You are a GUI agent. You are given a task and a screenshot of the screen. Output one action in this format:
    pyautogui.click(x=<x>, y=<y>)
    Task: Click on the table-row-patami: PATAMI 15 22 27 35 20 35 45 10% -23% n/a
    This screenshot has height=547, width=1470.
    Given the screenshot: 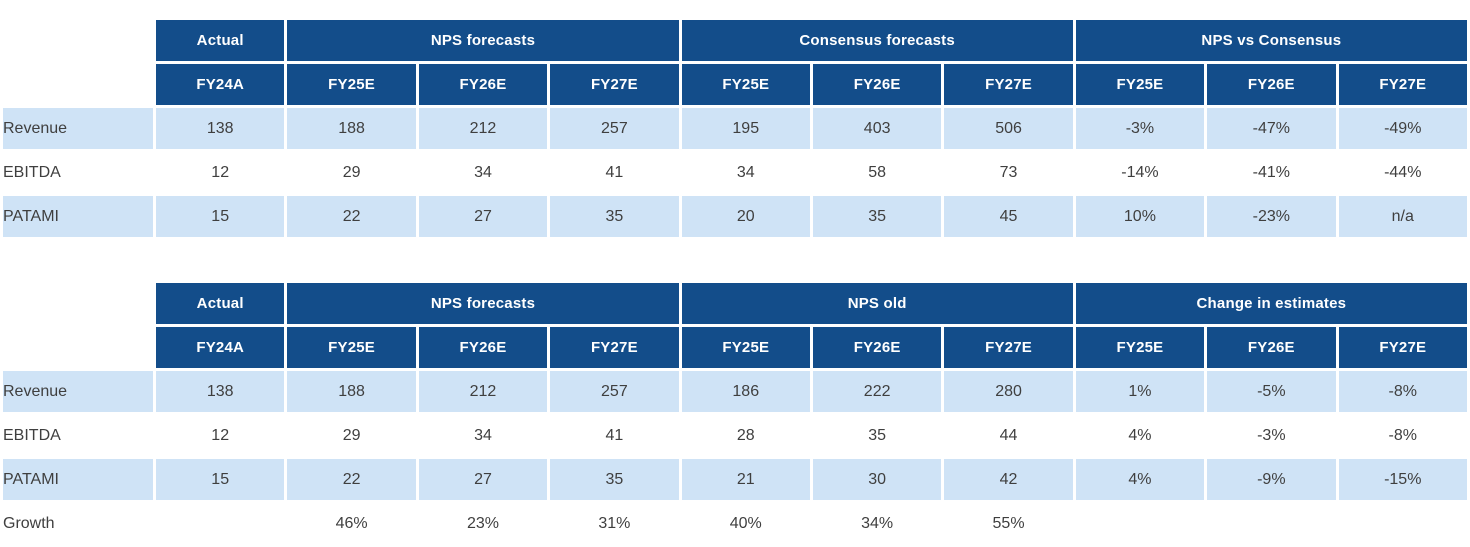 What is the action you would take?
    pyautogui.click(x=735, y=216)
    